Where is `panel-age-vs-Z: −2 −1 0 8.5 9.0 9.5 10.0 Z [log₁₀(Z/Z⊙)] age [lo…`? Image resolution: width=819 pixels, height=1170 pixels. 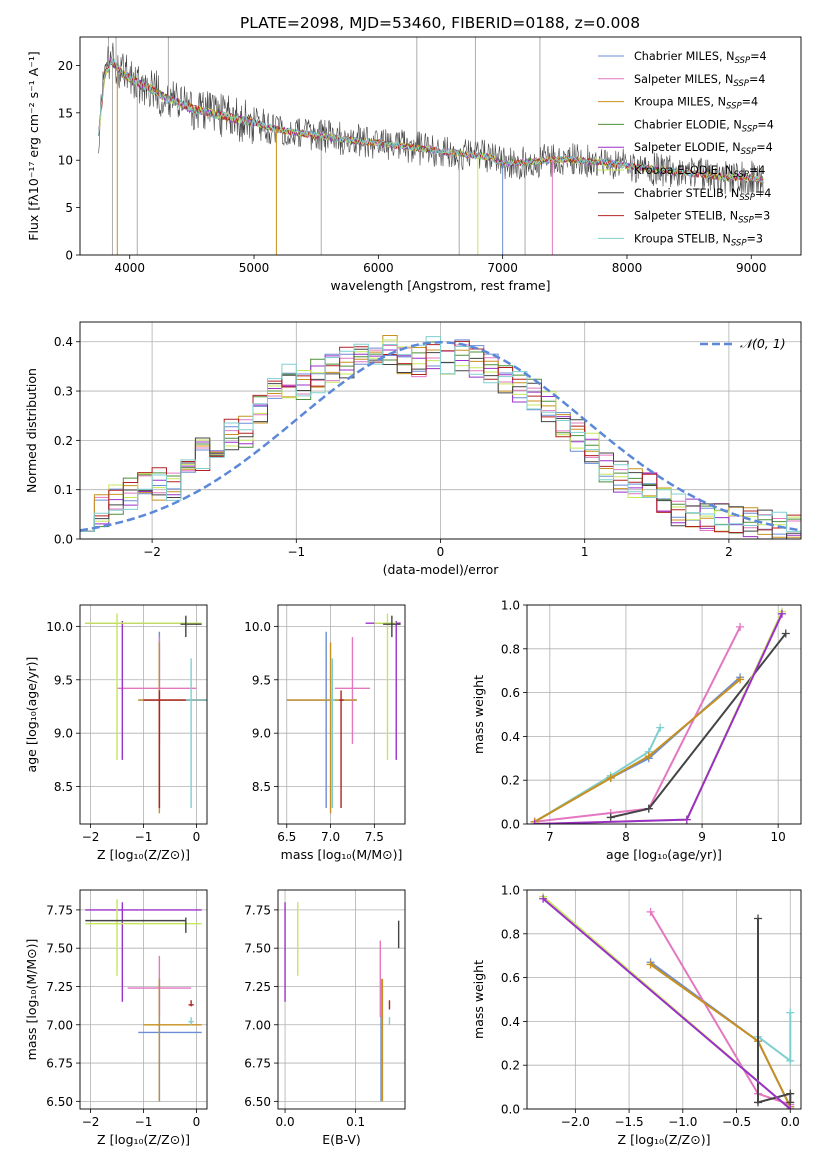 panel-age-vs-Z: −2 −1 0 8.5 9.0 9.5 10.0 Z [log₁₀(Z/Z⊙)] age [lo… is located at coordinates (116, 733).